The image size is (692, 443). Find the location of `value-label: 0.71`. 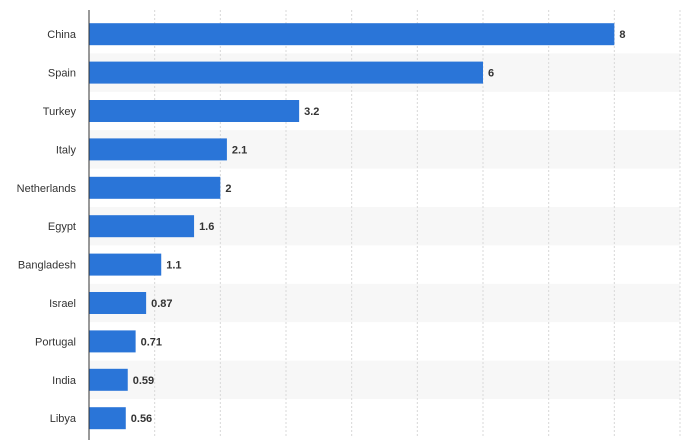

value-label: 0.71 is located at coordinates (151, 342).